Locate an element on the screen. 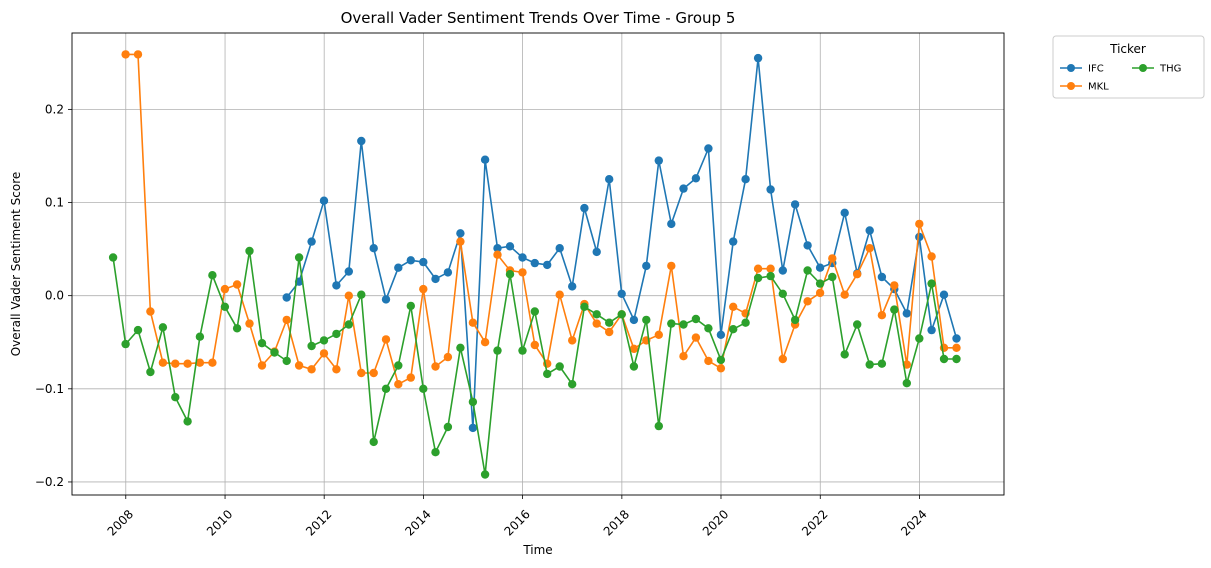 The image size is (1211, 568). y-tick-label: −0.1 is located at coordinates (49, 389).